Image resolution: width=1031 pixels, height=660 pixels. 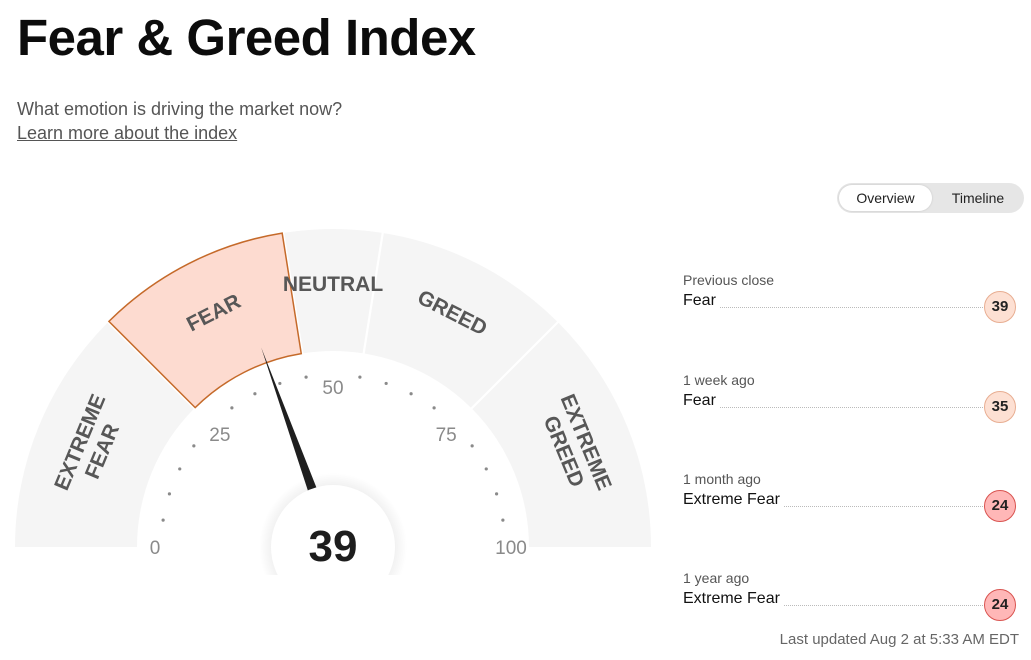 I want to click on history-when: 1 month ago, so click(x=722, y=479).